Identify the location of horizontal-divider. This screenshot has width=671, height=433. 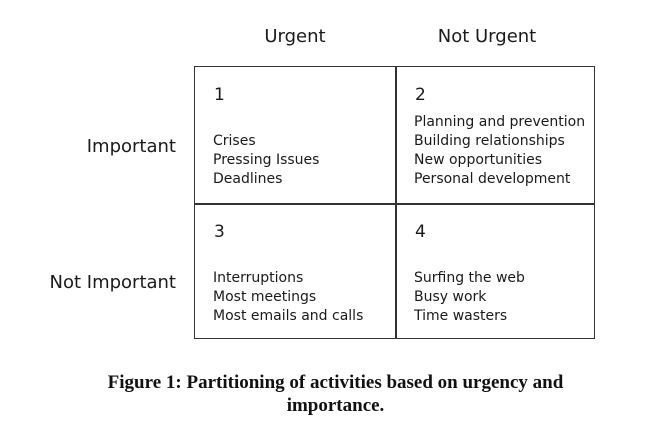
(394, 204).